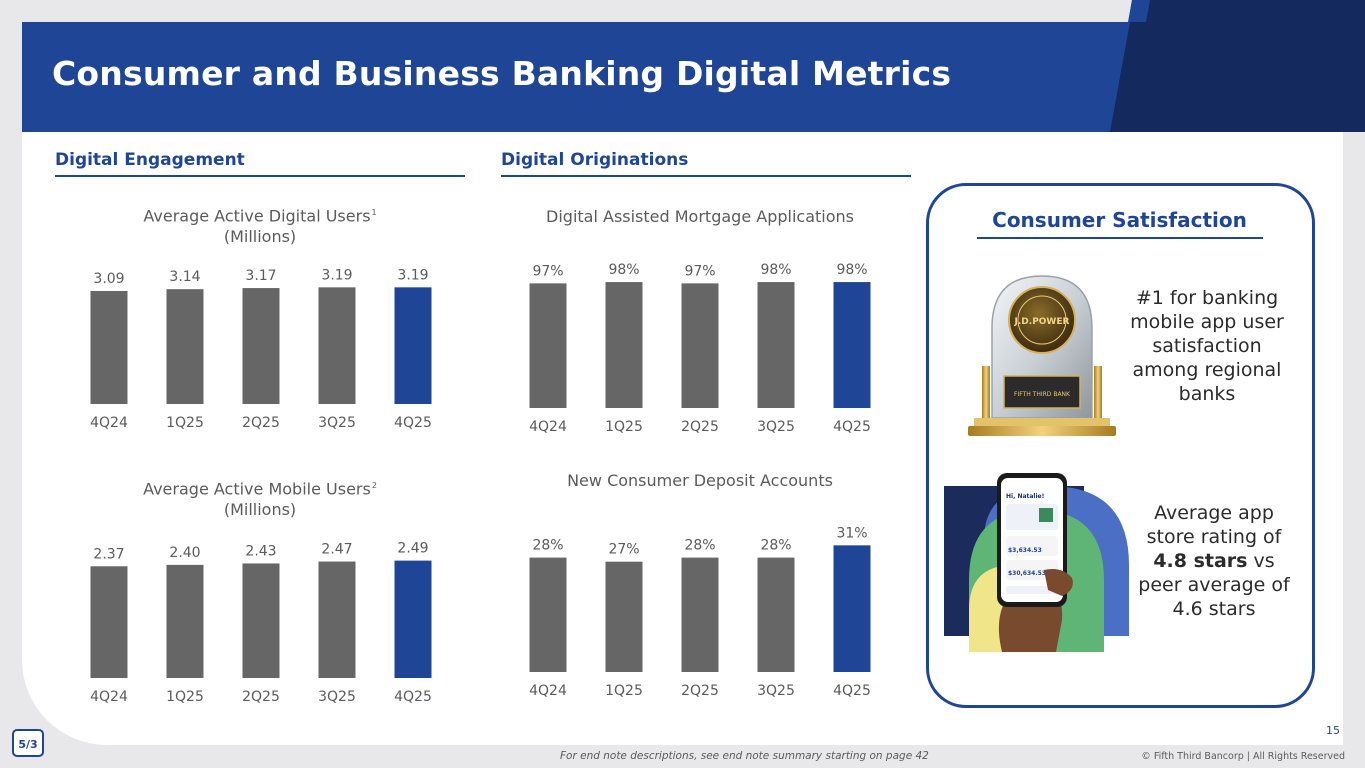  What do you see at coordinates (260, 276) in the screenshot?
I see `data-label: 3.17` at bounding box center [260, 276].